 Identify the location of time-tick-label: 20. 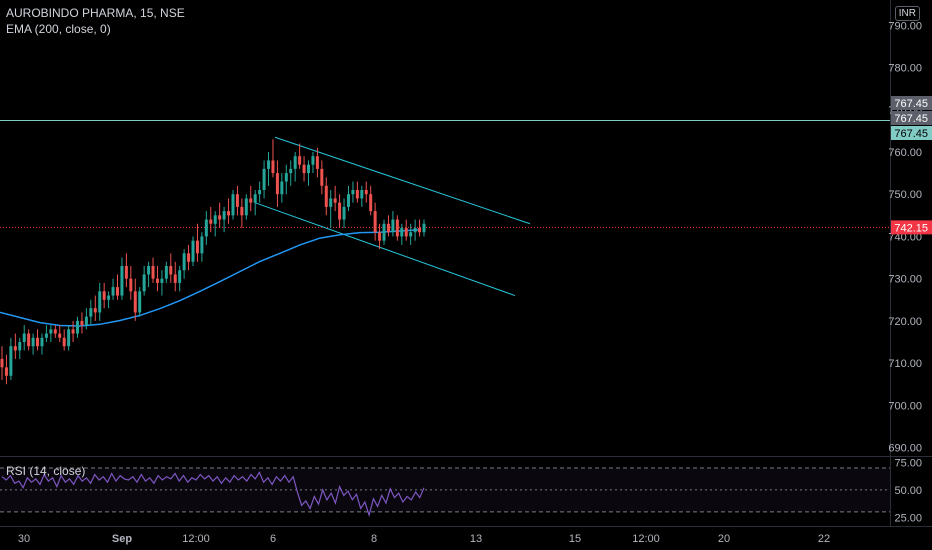
(724, 539).